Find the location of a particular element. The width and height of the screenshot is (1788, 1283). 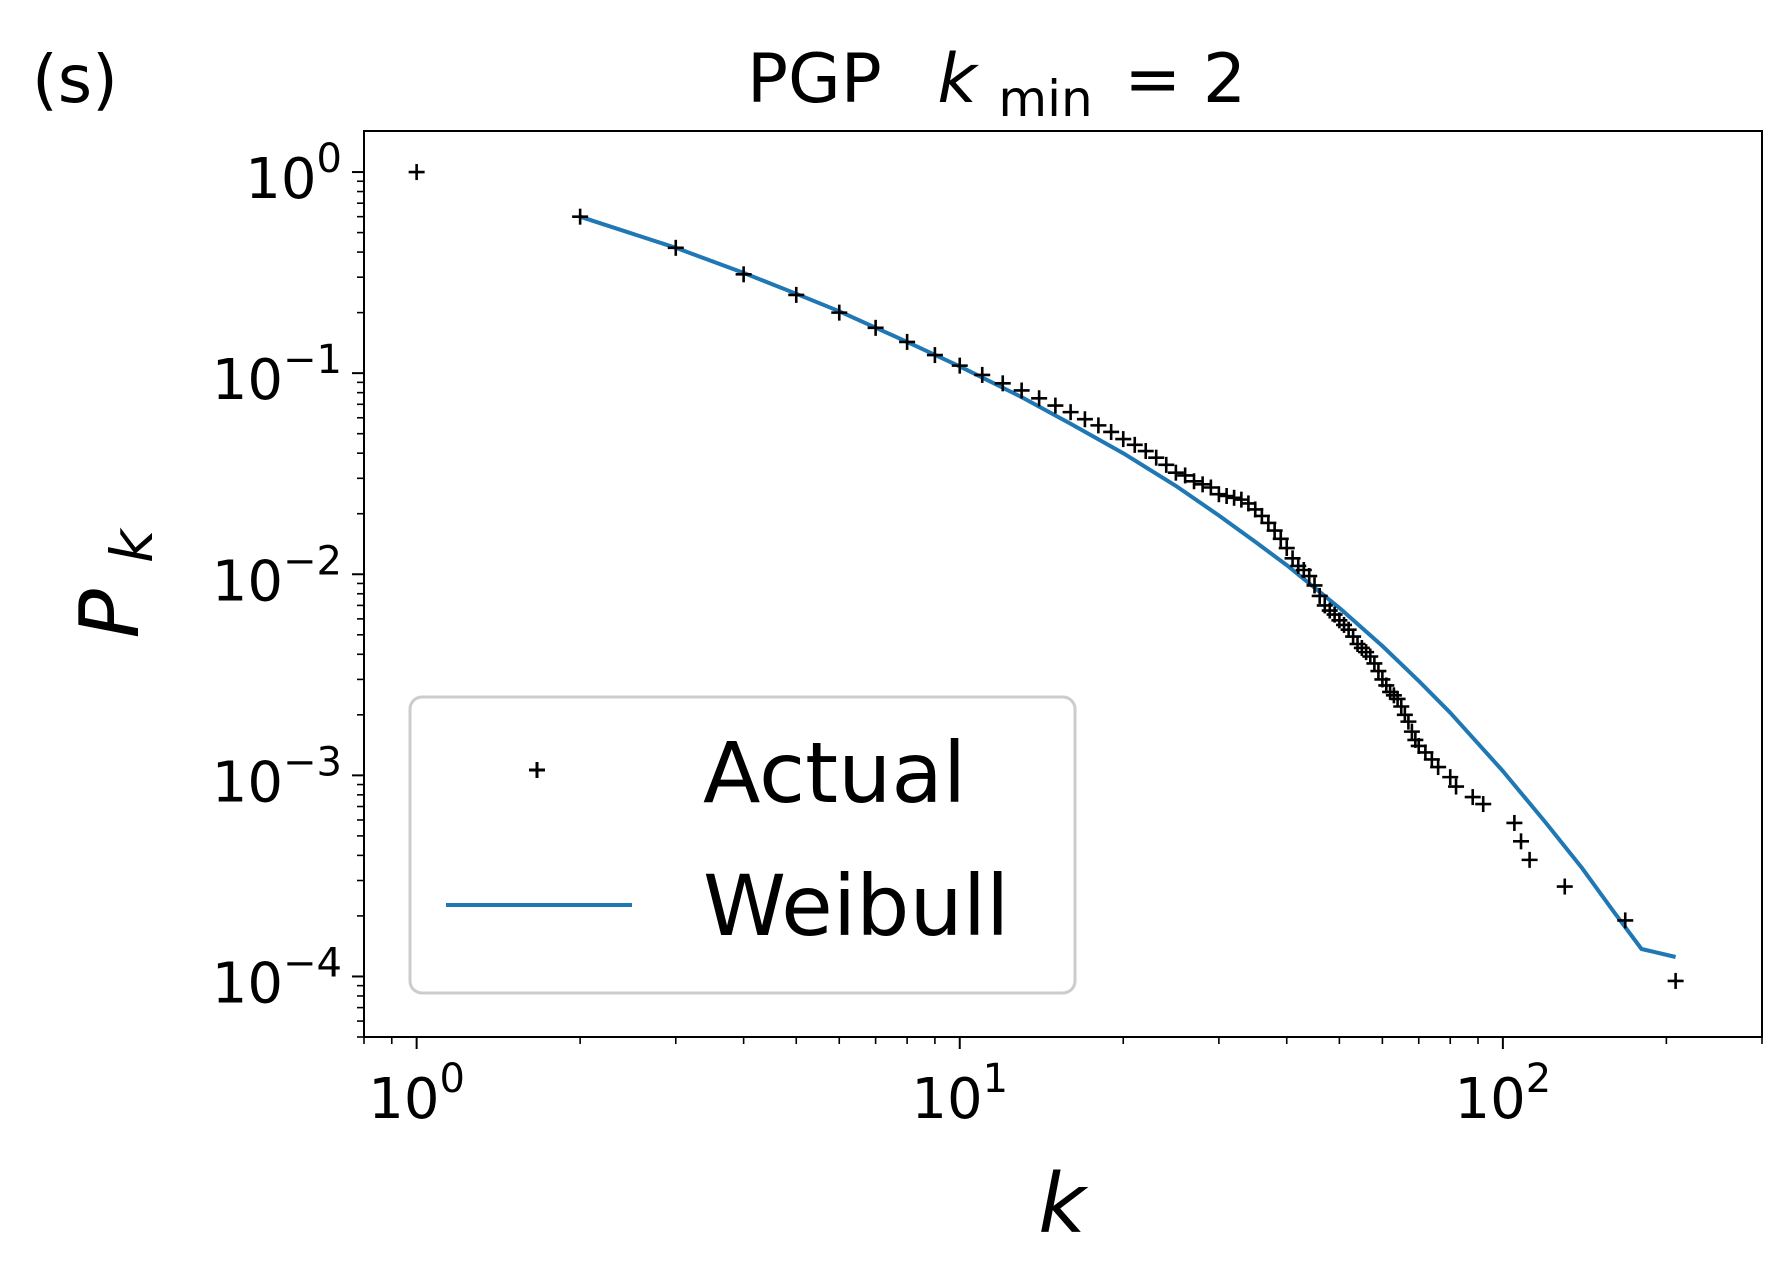

x-tick-exponent: 2 is located at coordinates (1538, 1079).